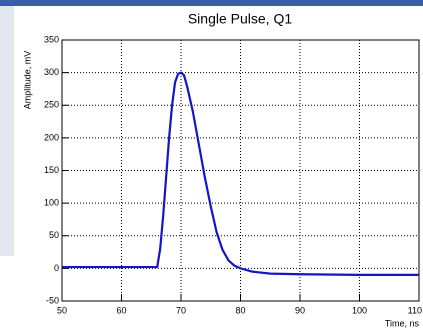 This screenshot has height=332, width=423. I want to click on y-tick-label: -50, so click(52, 300).